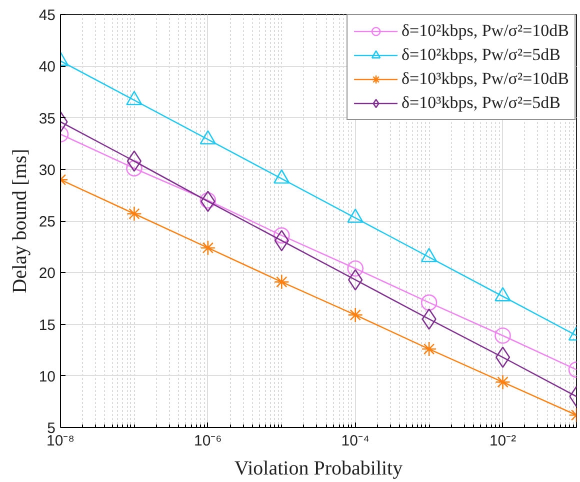 This screenshot has height=482, width=580. Describe the element at coordinates (47, 222) in the screenshot. I see `y-tick-label: 25` at that location.